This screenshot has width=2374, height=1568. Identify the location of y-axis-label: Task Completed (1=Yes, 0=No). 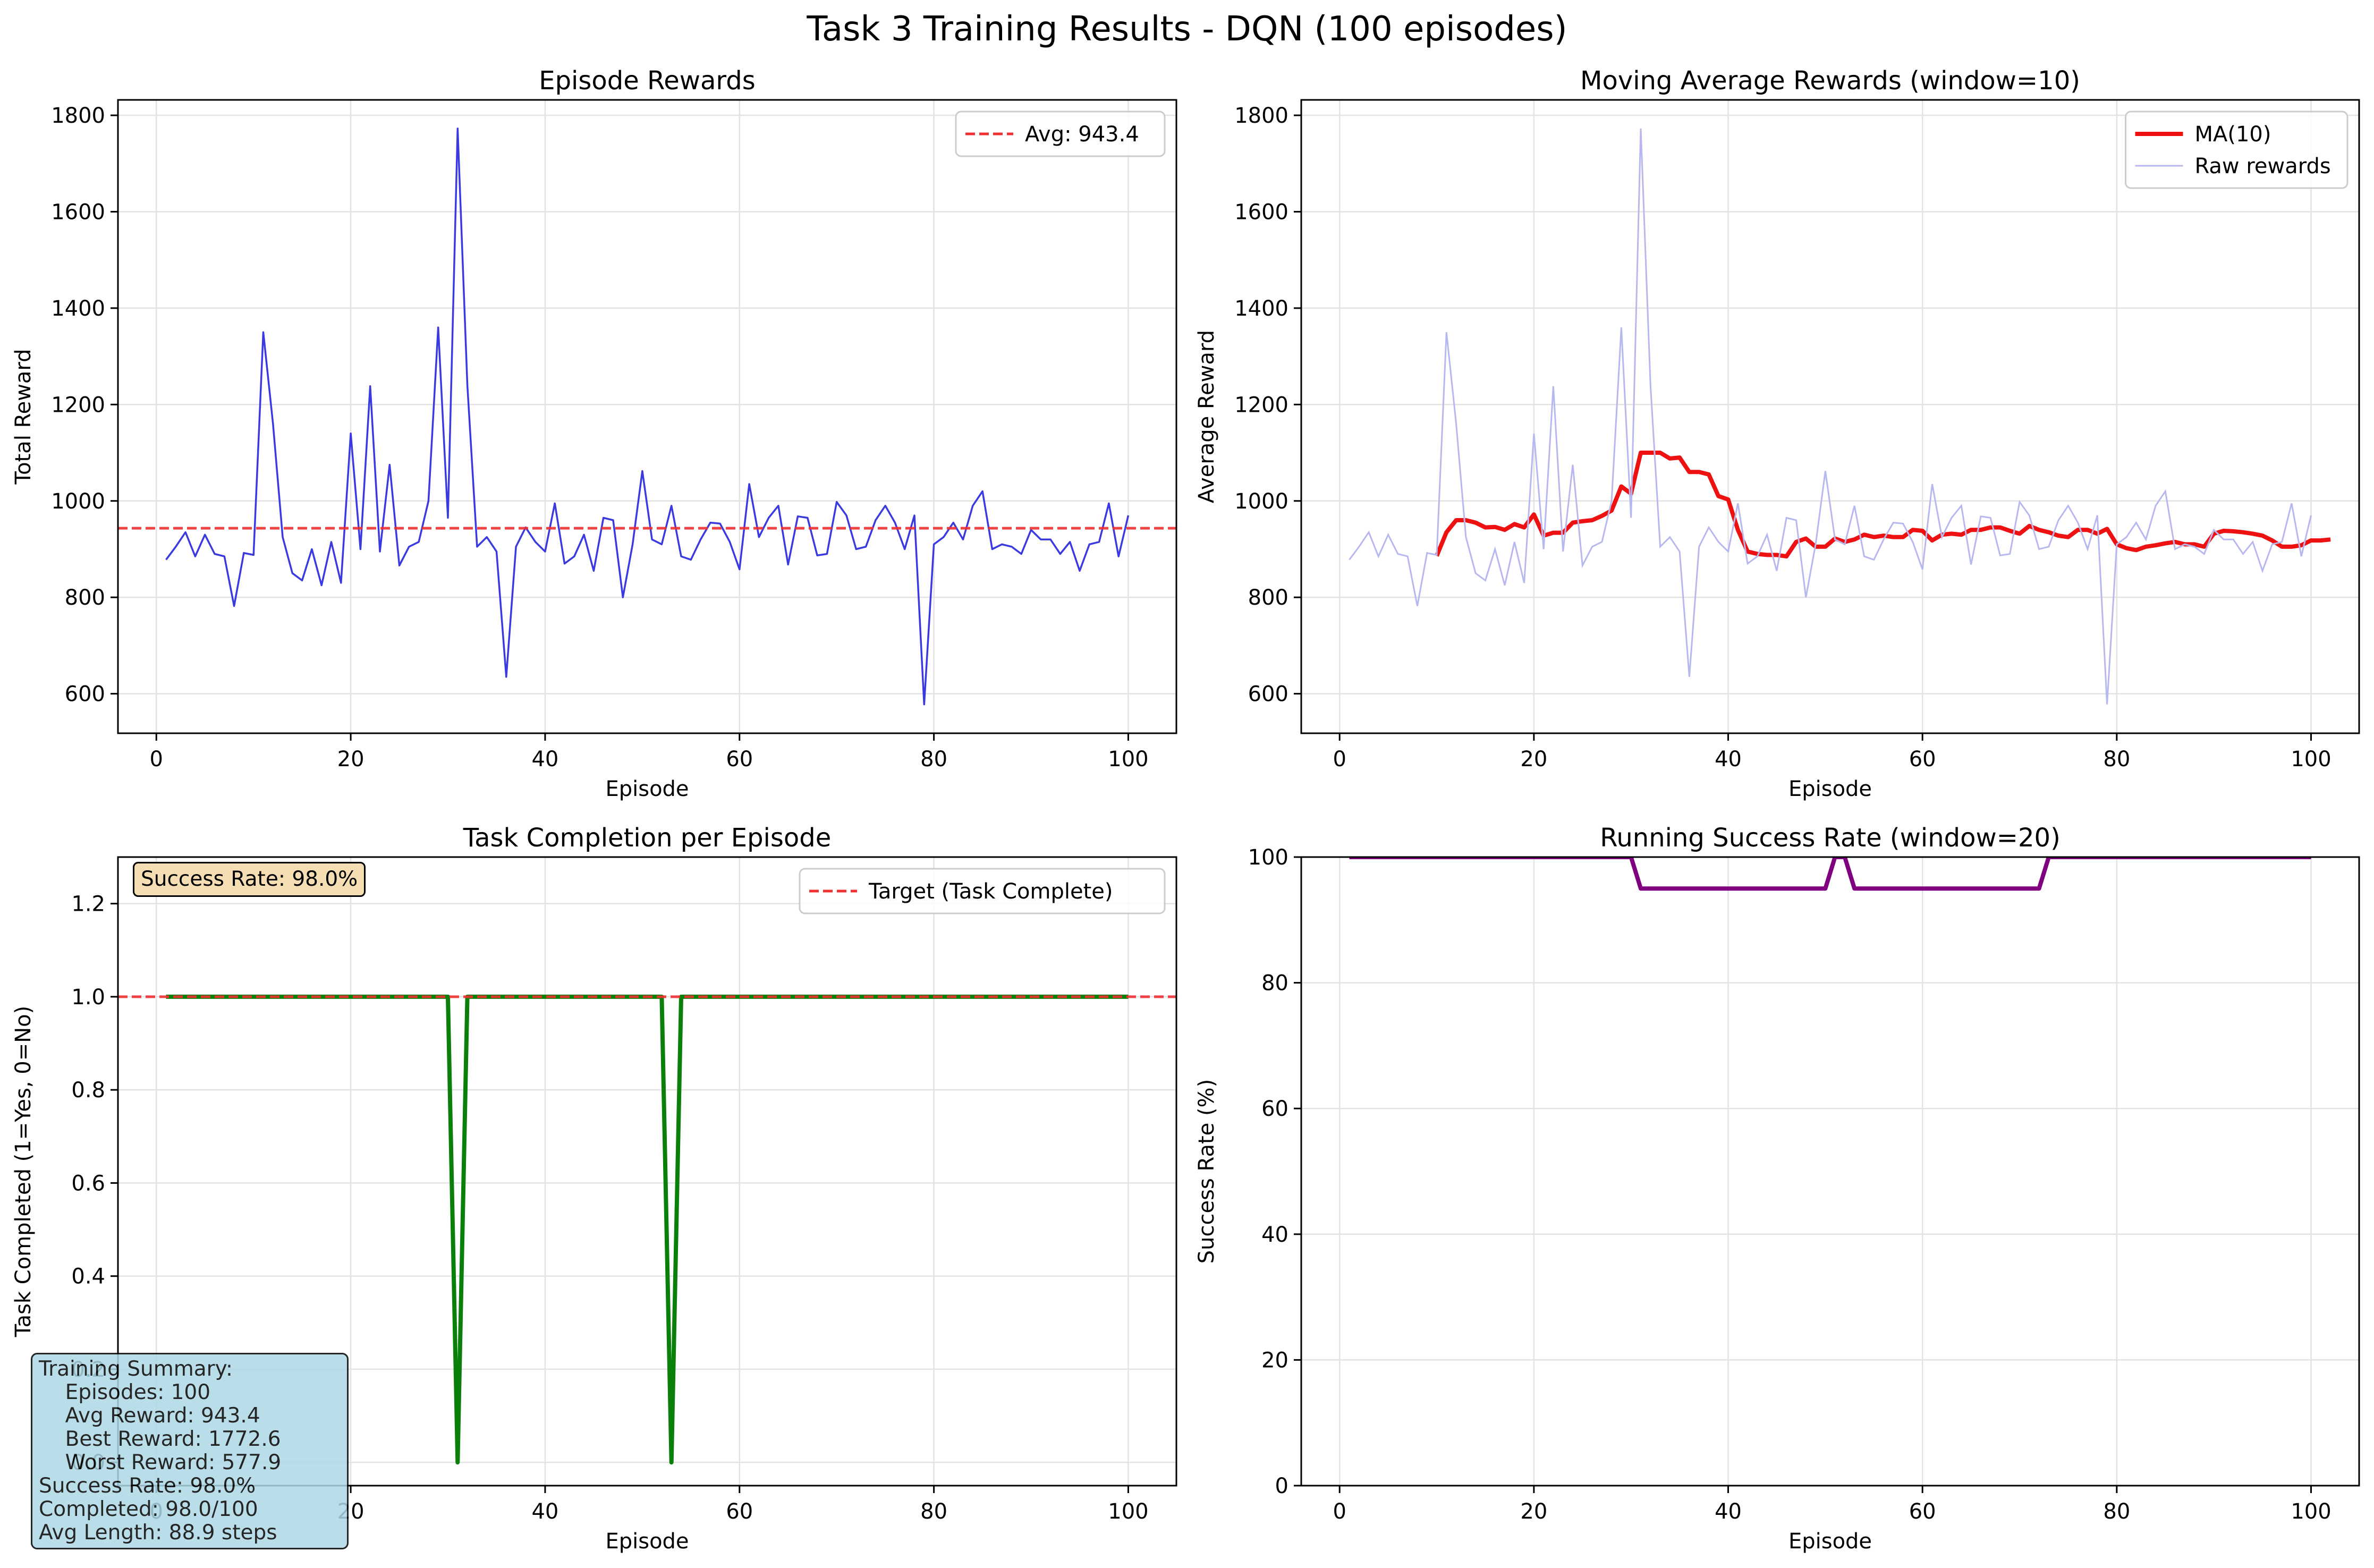
(23, 1171).